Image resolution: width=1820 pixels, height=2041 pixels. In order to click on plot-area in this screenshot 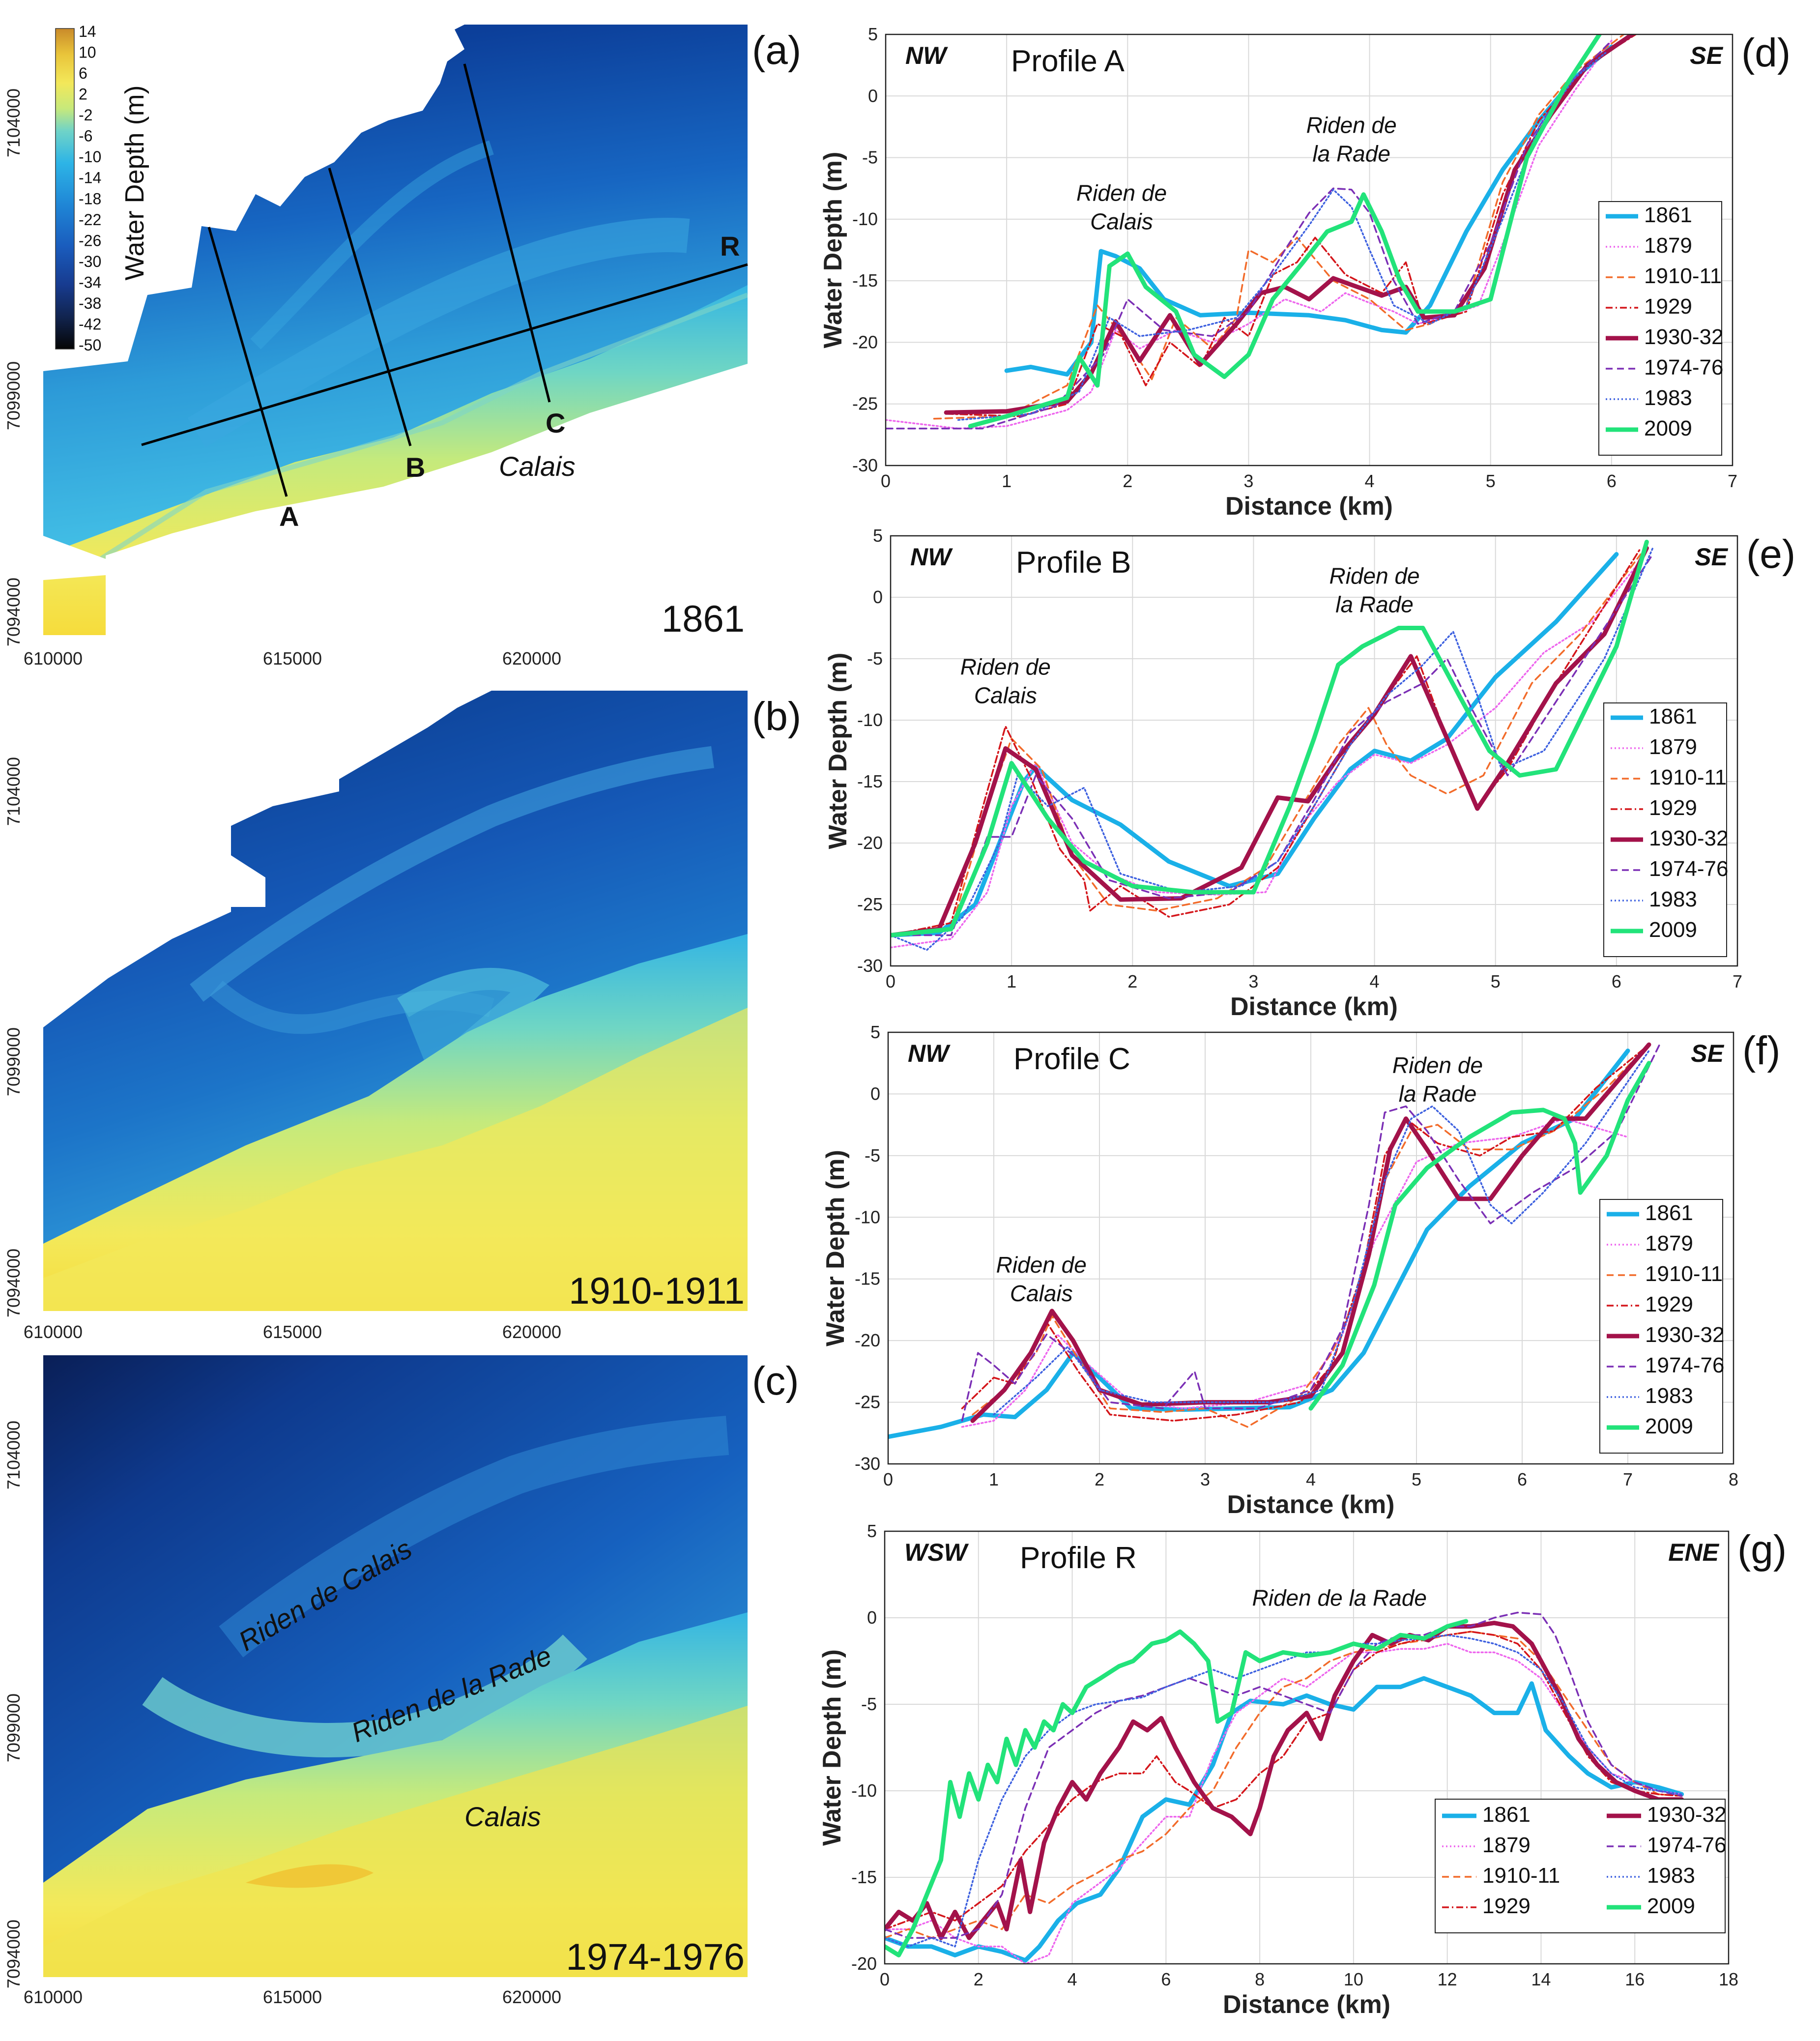, I will do `click(1309, 250)`.